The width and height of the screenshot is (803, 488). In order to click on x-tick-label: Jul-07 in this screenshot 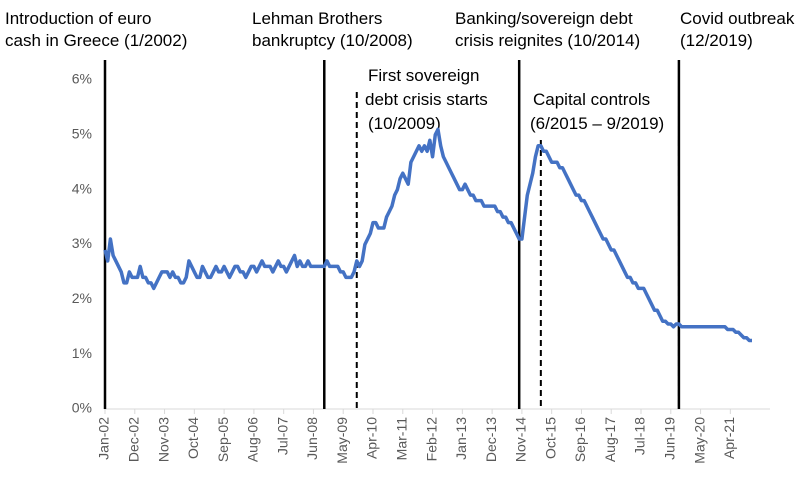, I will do `click(282, 436)`.